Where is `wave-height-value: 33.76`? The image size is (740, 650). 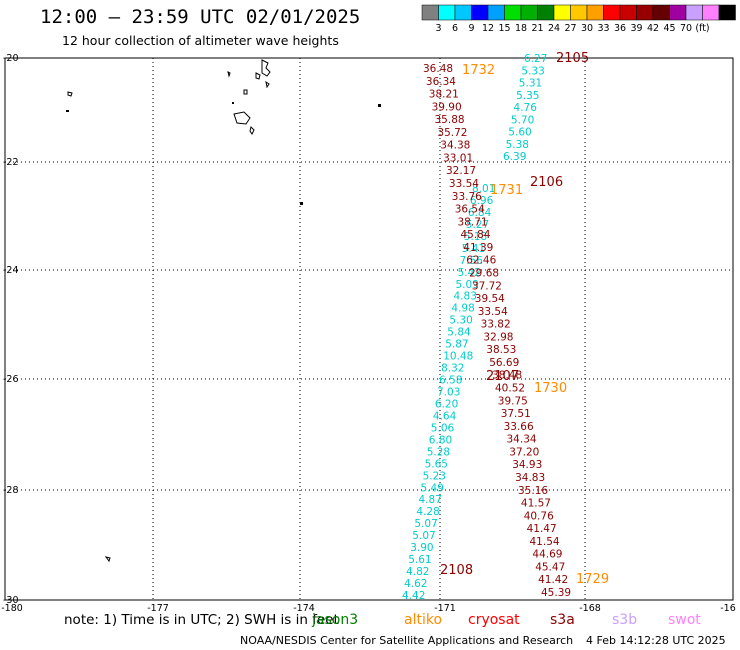
wave-height-value: 33.76 is located at coordinates (467, 197).